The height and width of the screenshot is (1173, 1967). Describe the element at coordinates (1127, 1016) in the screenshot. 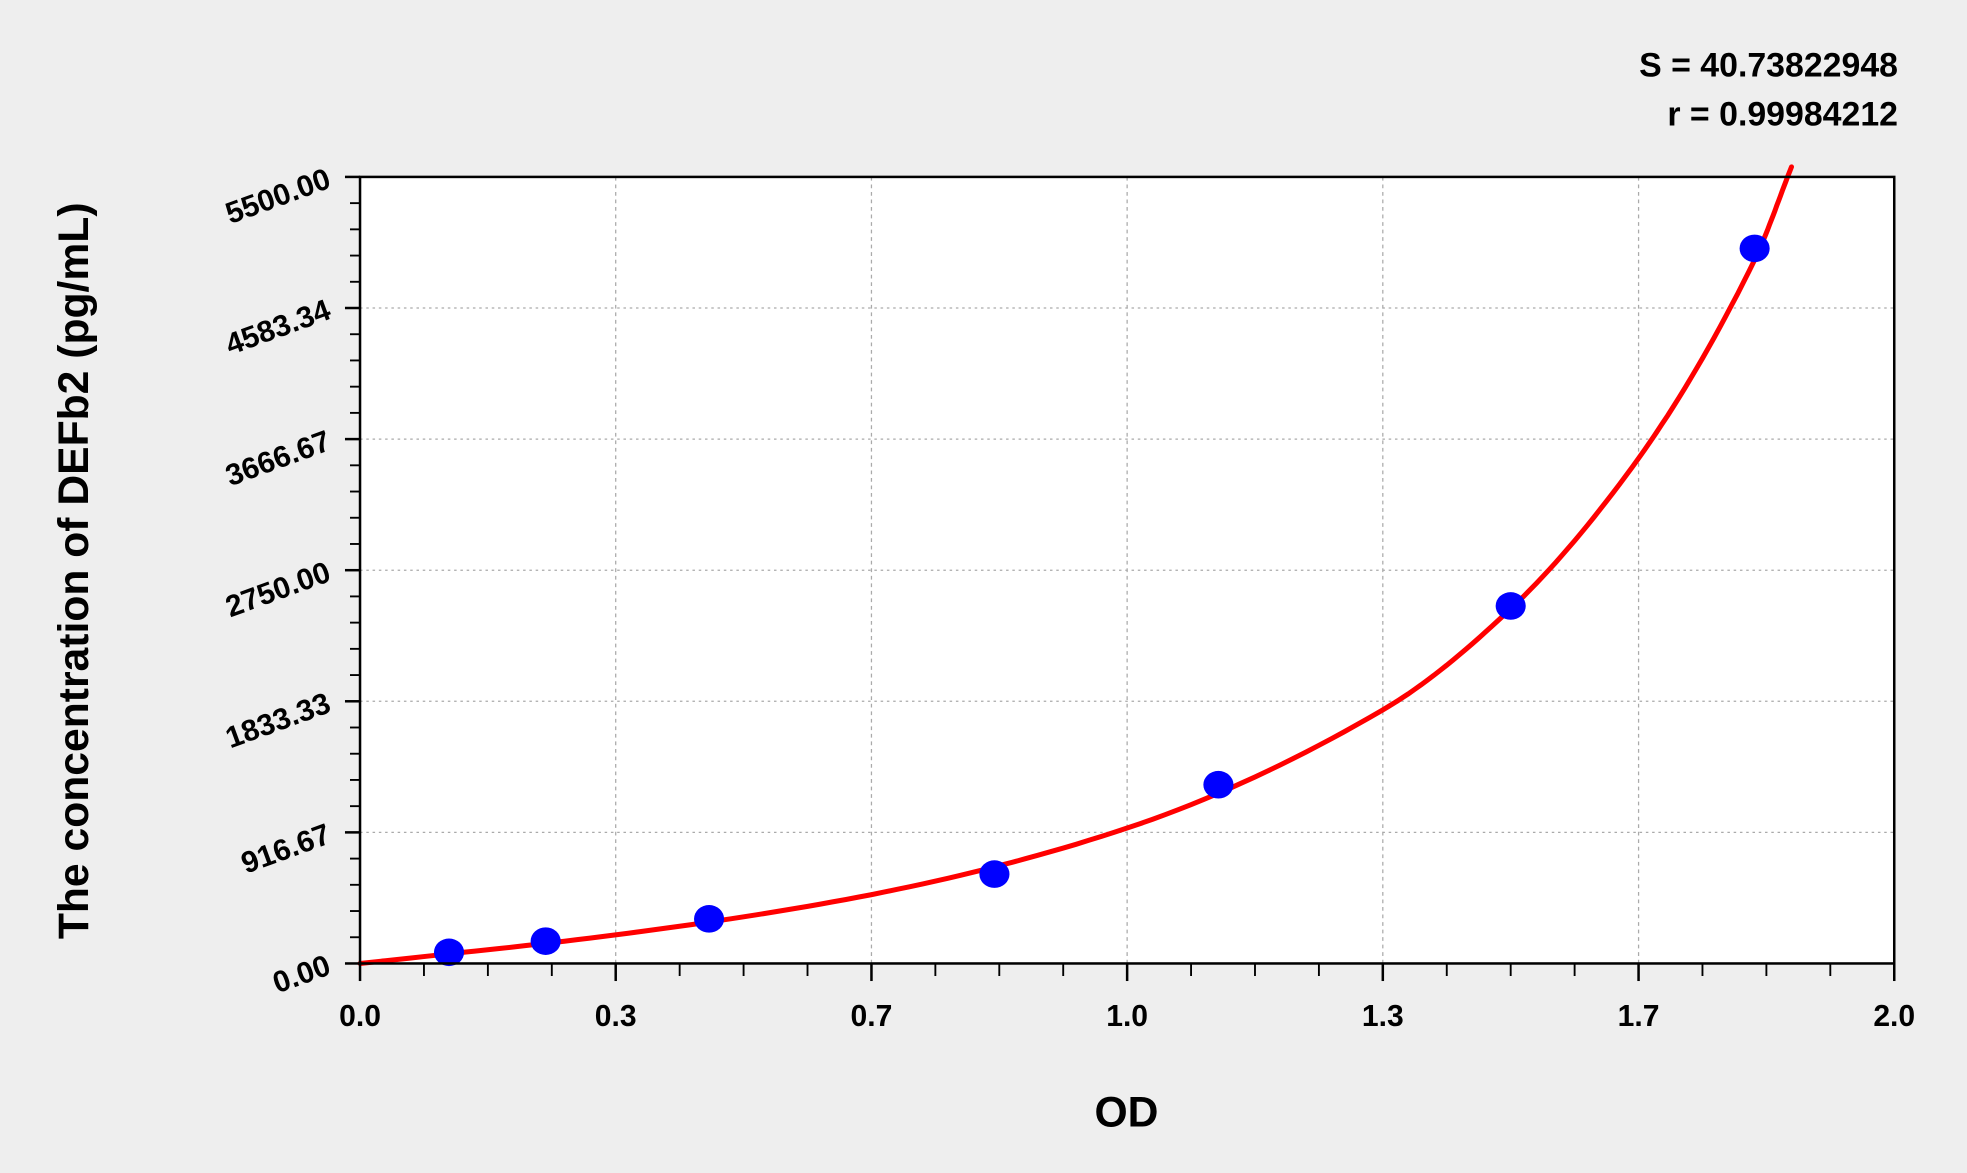

I see `x-tick-label: 1.0` at that location.